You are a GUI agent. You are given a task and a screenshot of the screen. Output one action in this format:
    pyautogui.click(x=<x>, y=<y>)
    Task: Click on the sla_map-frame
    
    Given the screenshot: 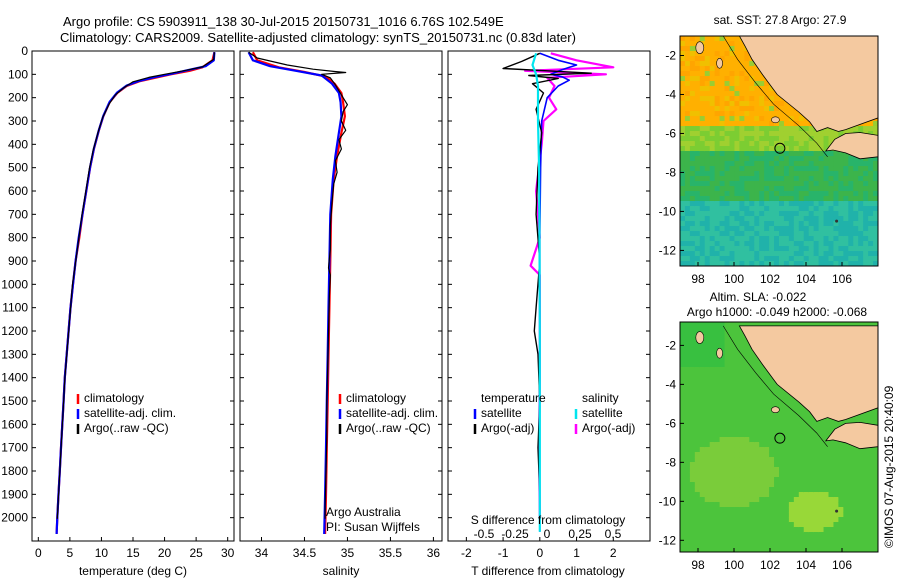 What is the action you would take?
    pyautogui.click(x=779, y=437)
    